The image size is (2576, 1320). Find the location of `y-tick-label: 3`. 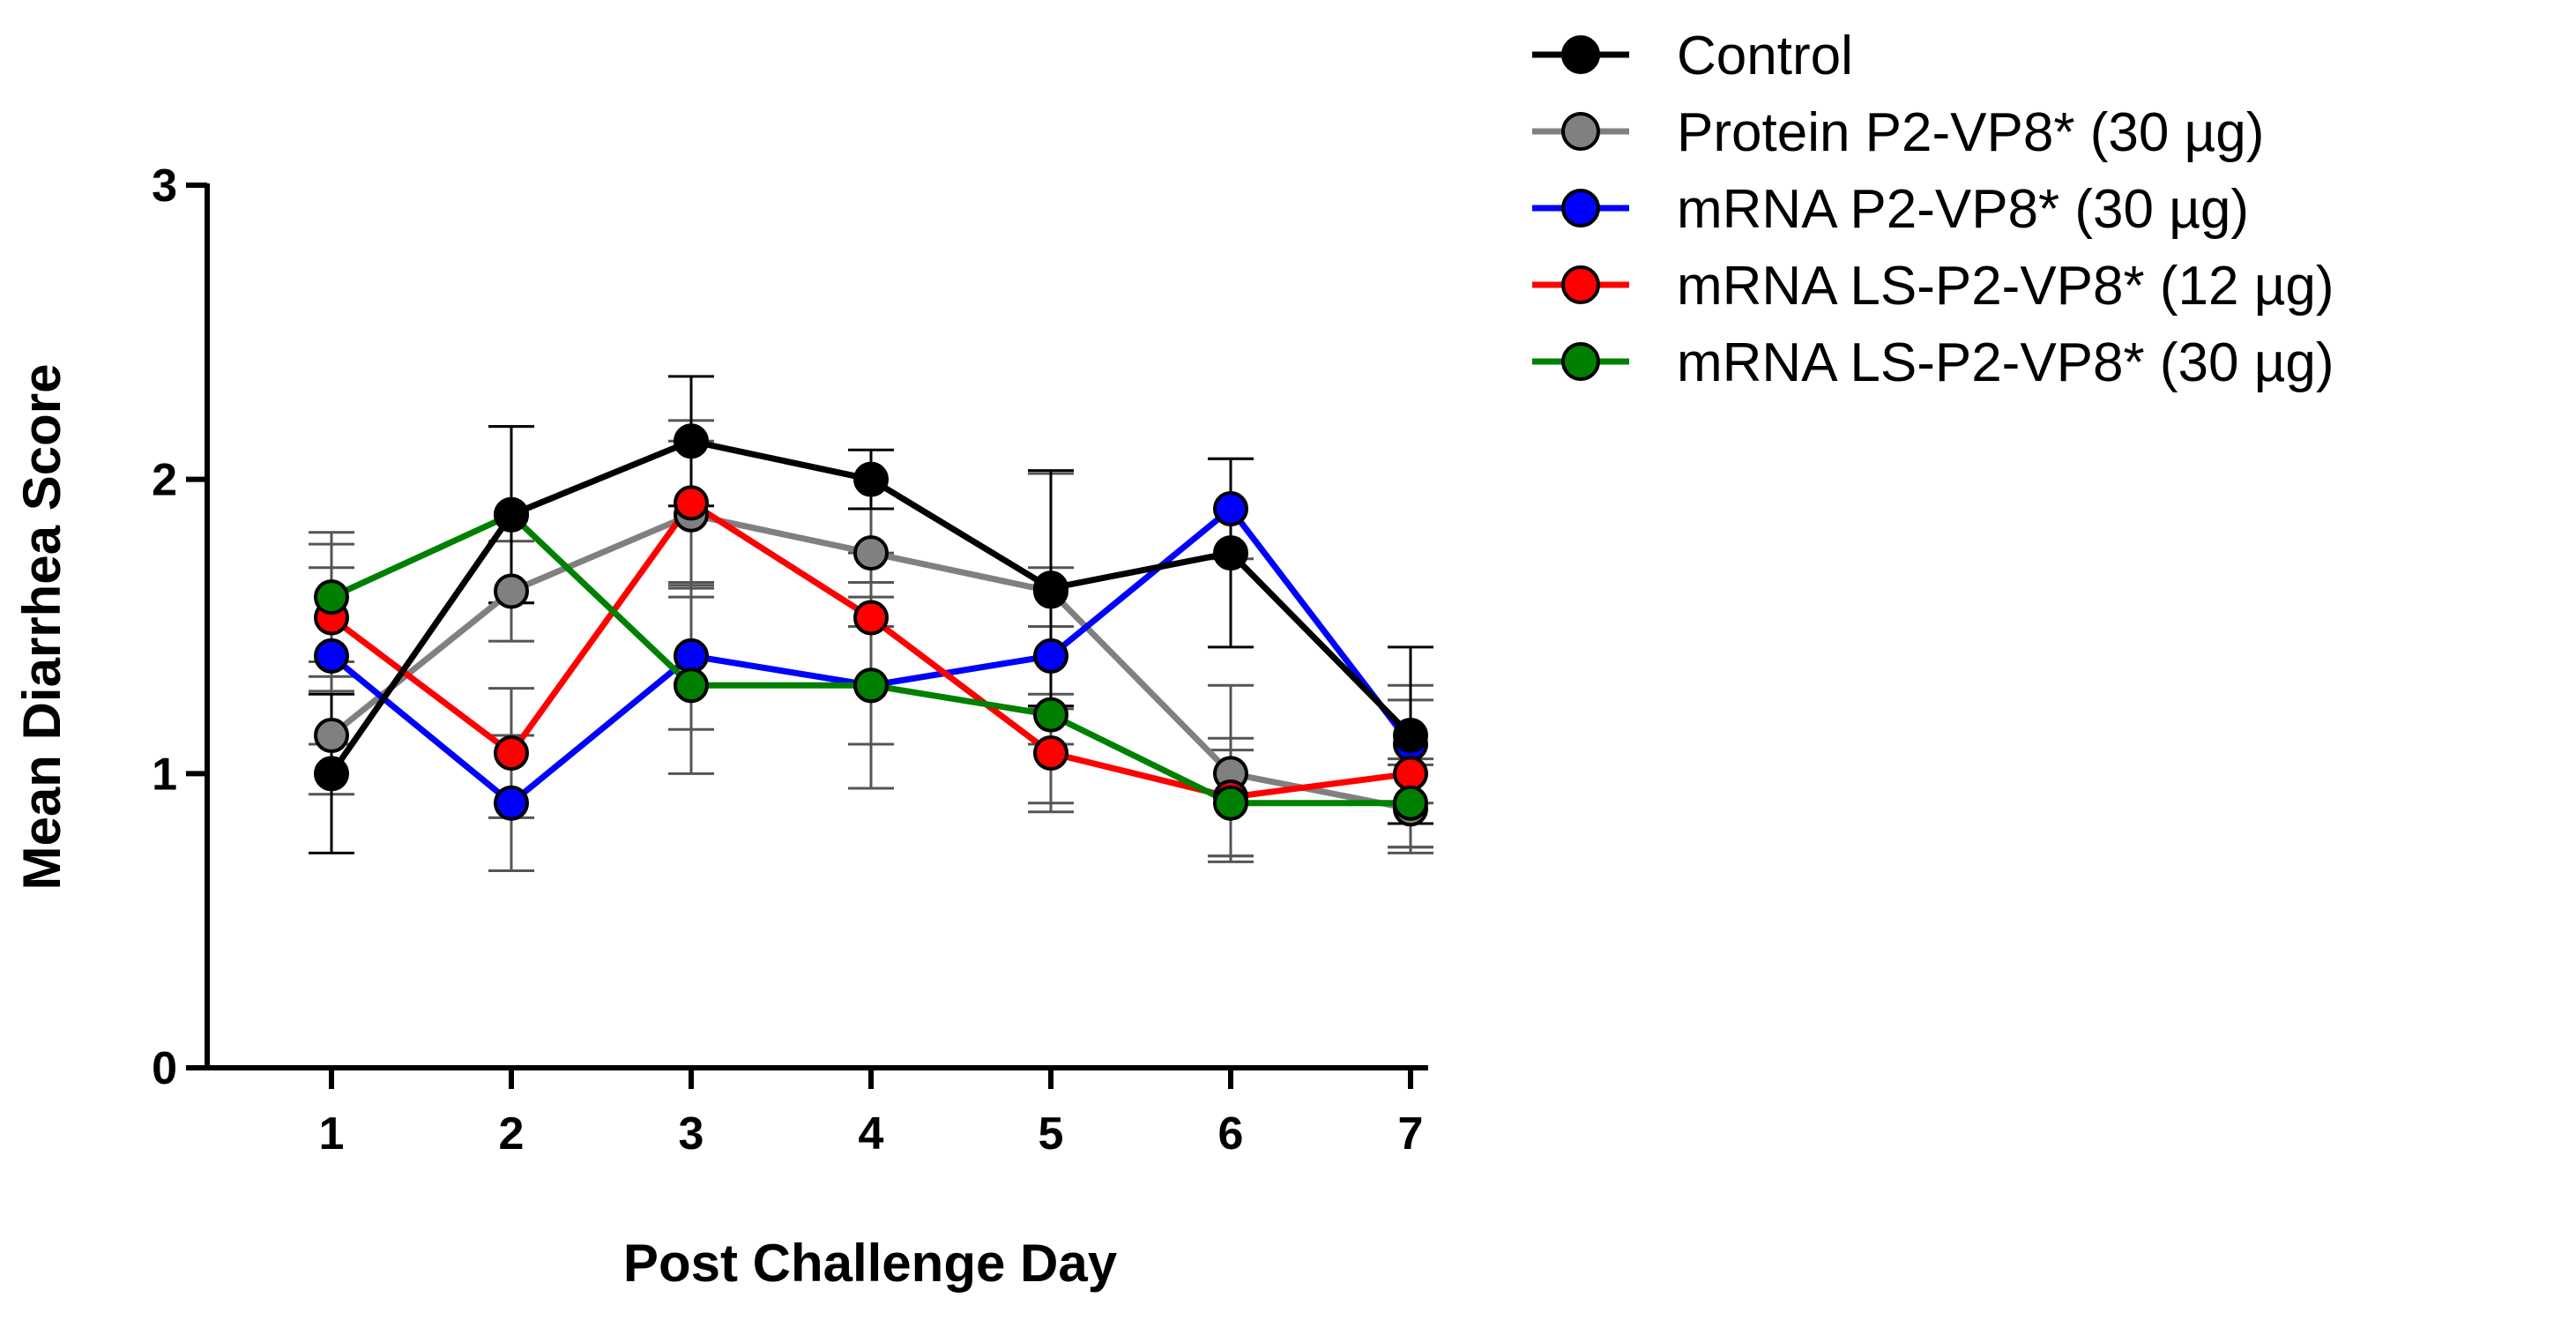

y-tick-label: 3 is located at coordinates (164, 186).